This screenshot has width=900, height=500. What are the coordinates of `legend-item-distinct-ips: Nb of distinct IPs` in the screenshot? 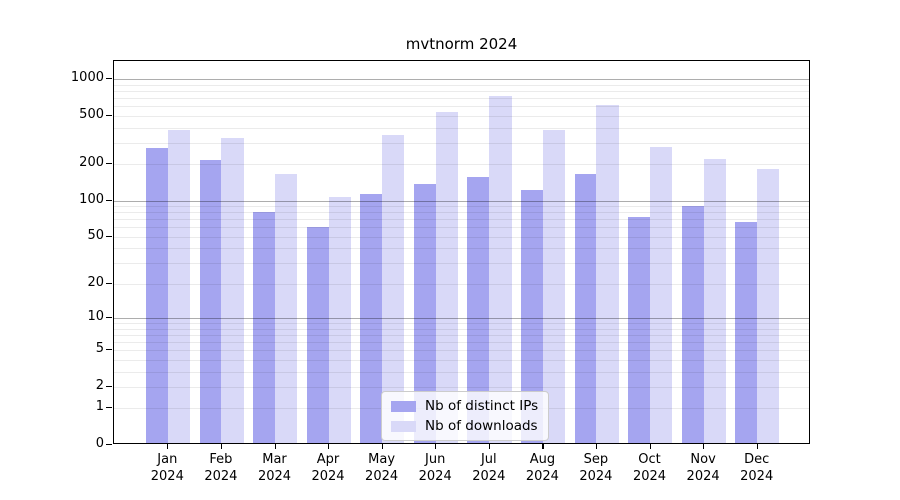 It's located at (464, 406).